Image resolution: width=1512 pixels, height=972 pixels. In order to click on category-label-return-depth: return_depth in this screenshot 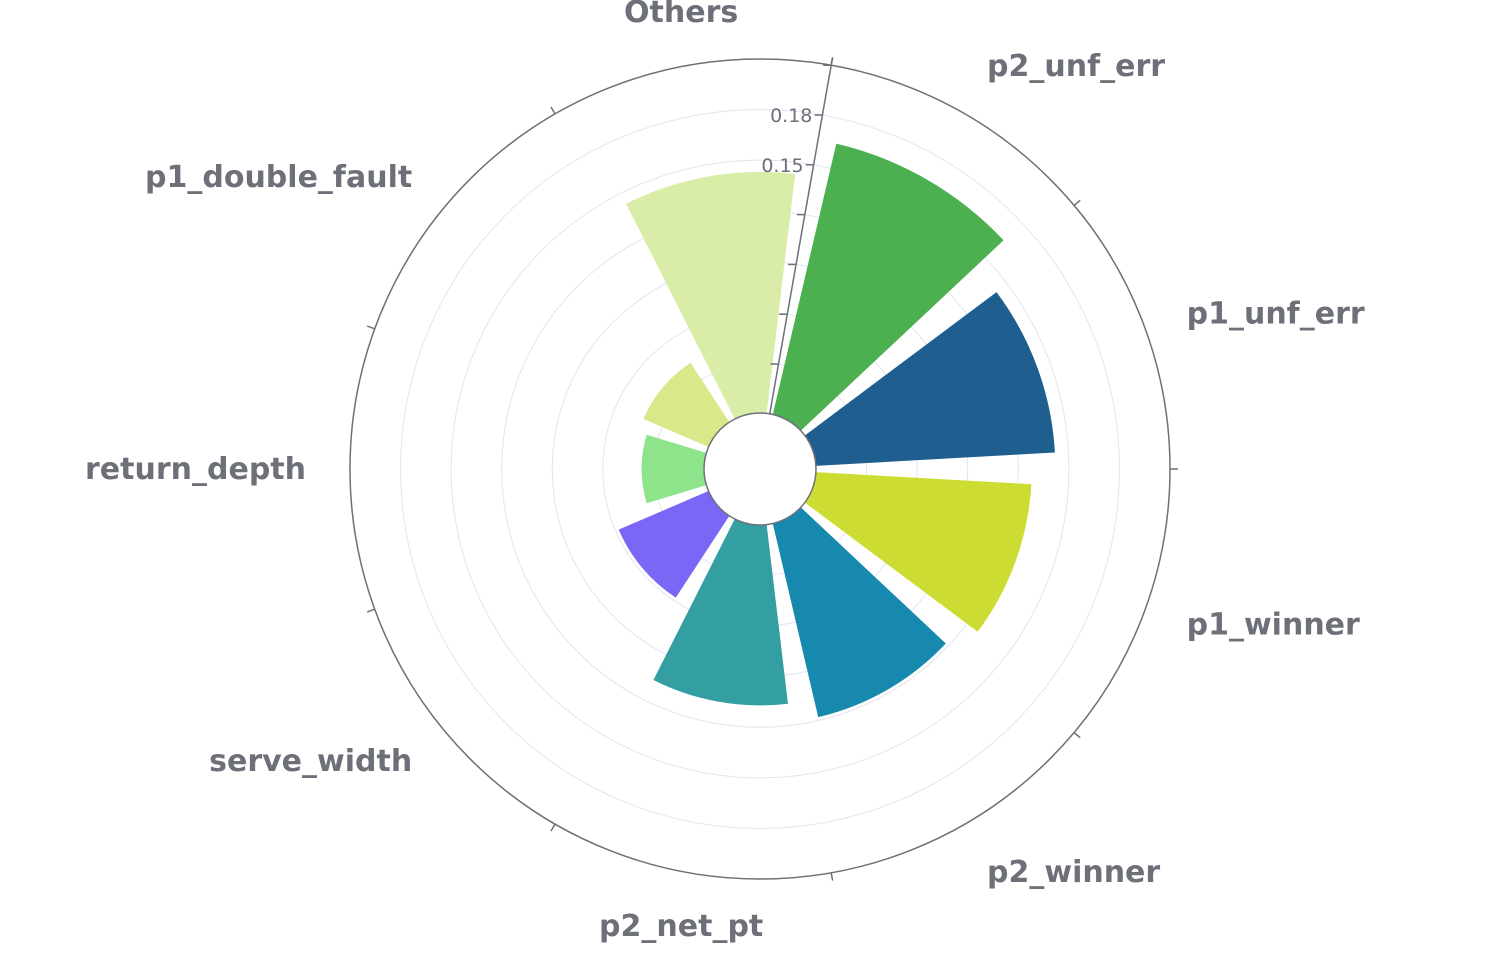, I will do `click(195, 469)`.